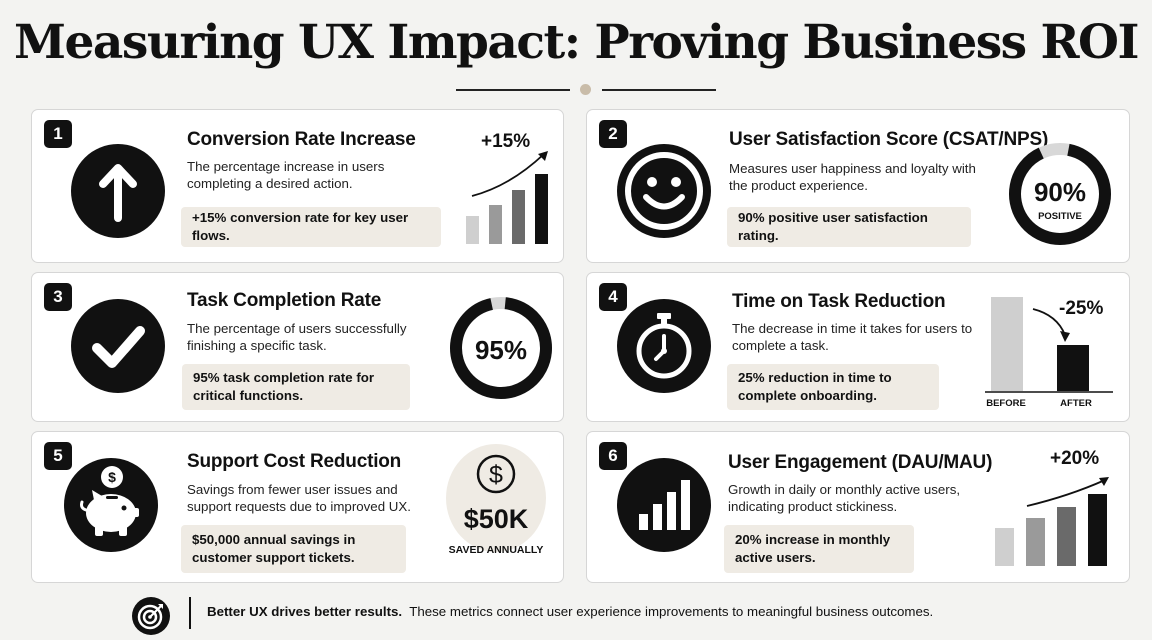  I want to click on card-number: 3, so click(58, 297).